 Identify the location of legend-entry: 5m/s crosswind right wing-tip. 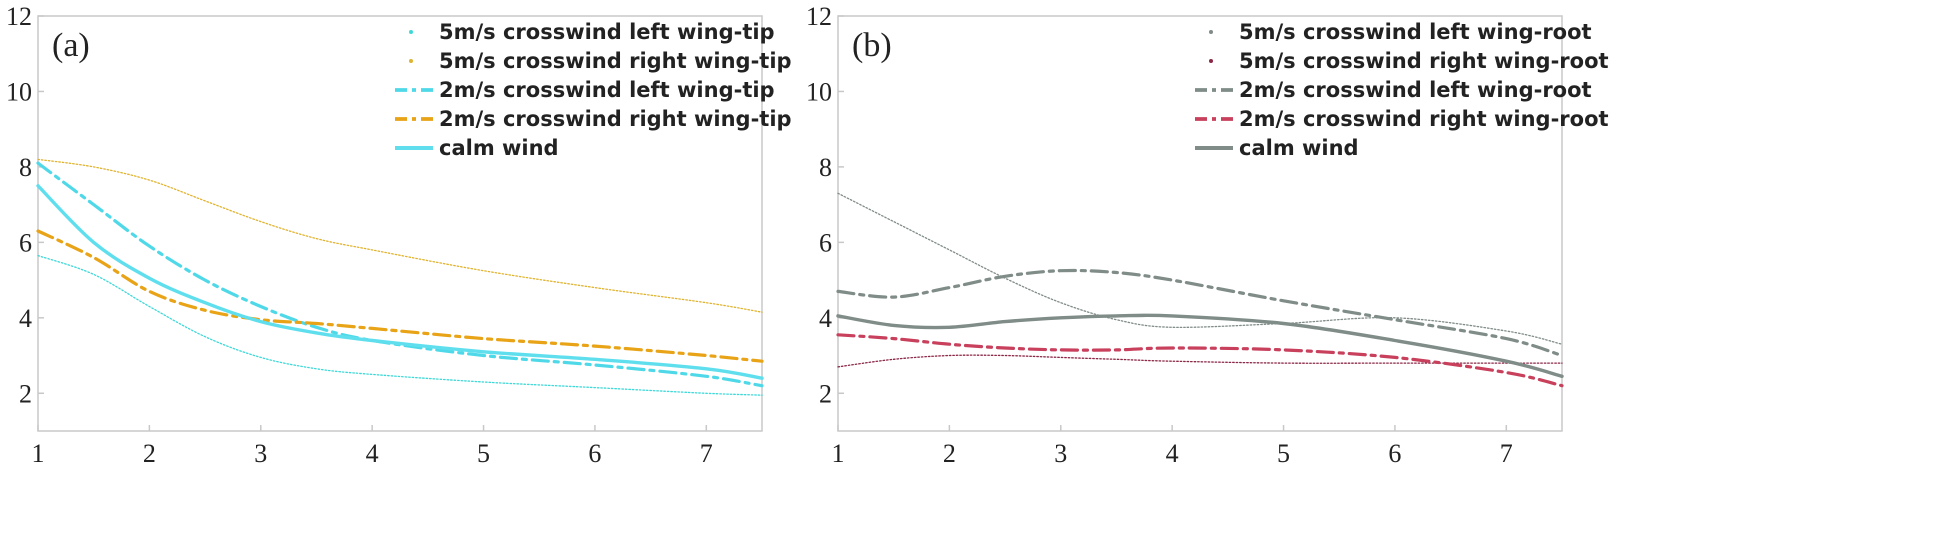
(615, 61).